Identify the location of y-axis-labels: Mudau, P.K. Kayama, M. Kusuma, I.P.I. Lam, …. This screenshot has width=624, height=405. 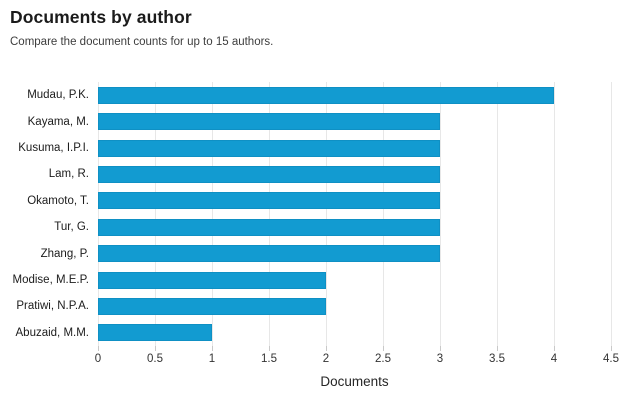
(49, 214).